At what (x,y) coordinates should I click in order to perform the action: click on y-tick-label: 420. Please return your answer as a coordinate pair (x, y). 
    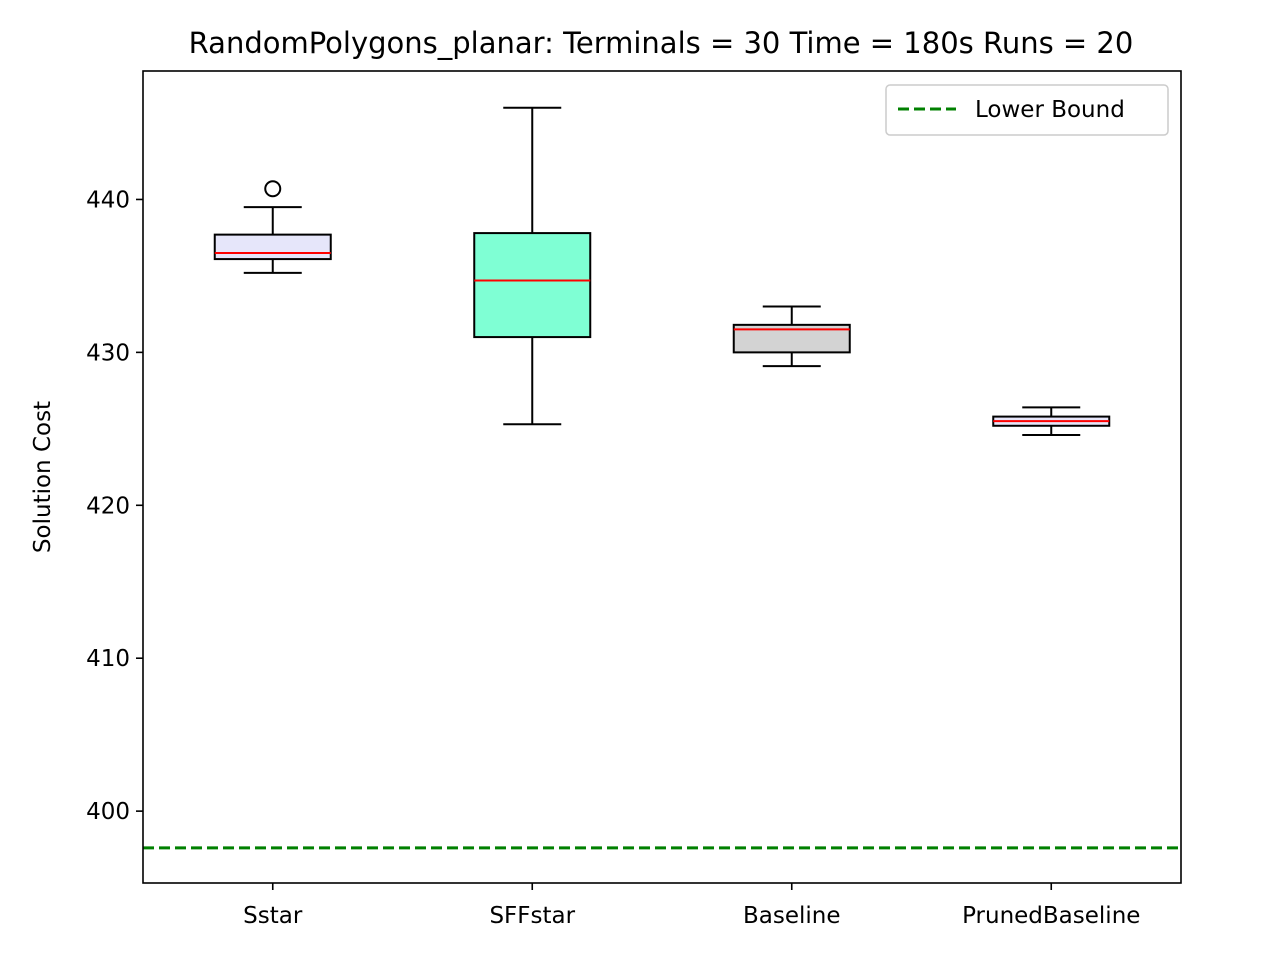
    Looking at the image, I should click on (108, 506).